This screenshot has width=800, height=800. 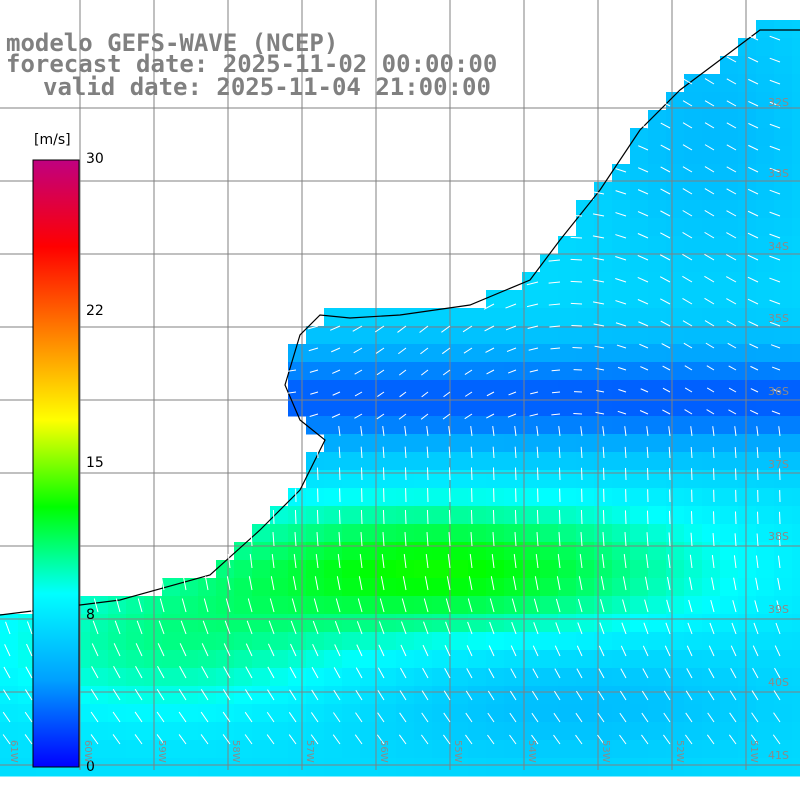 What do you see at coordinates (95, 159) in the screenshot?
I see `colorbar-tick-30: 30` at bounding box center [95, 159].